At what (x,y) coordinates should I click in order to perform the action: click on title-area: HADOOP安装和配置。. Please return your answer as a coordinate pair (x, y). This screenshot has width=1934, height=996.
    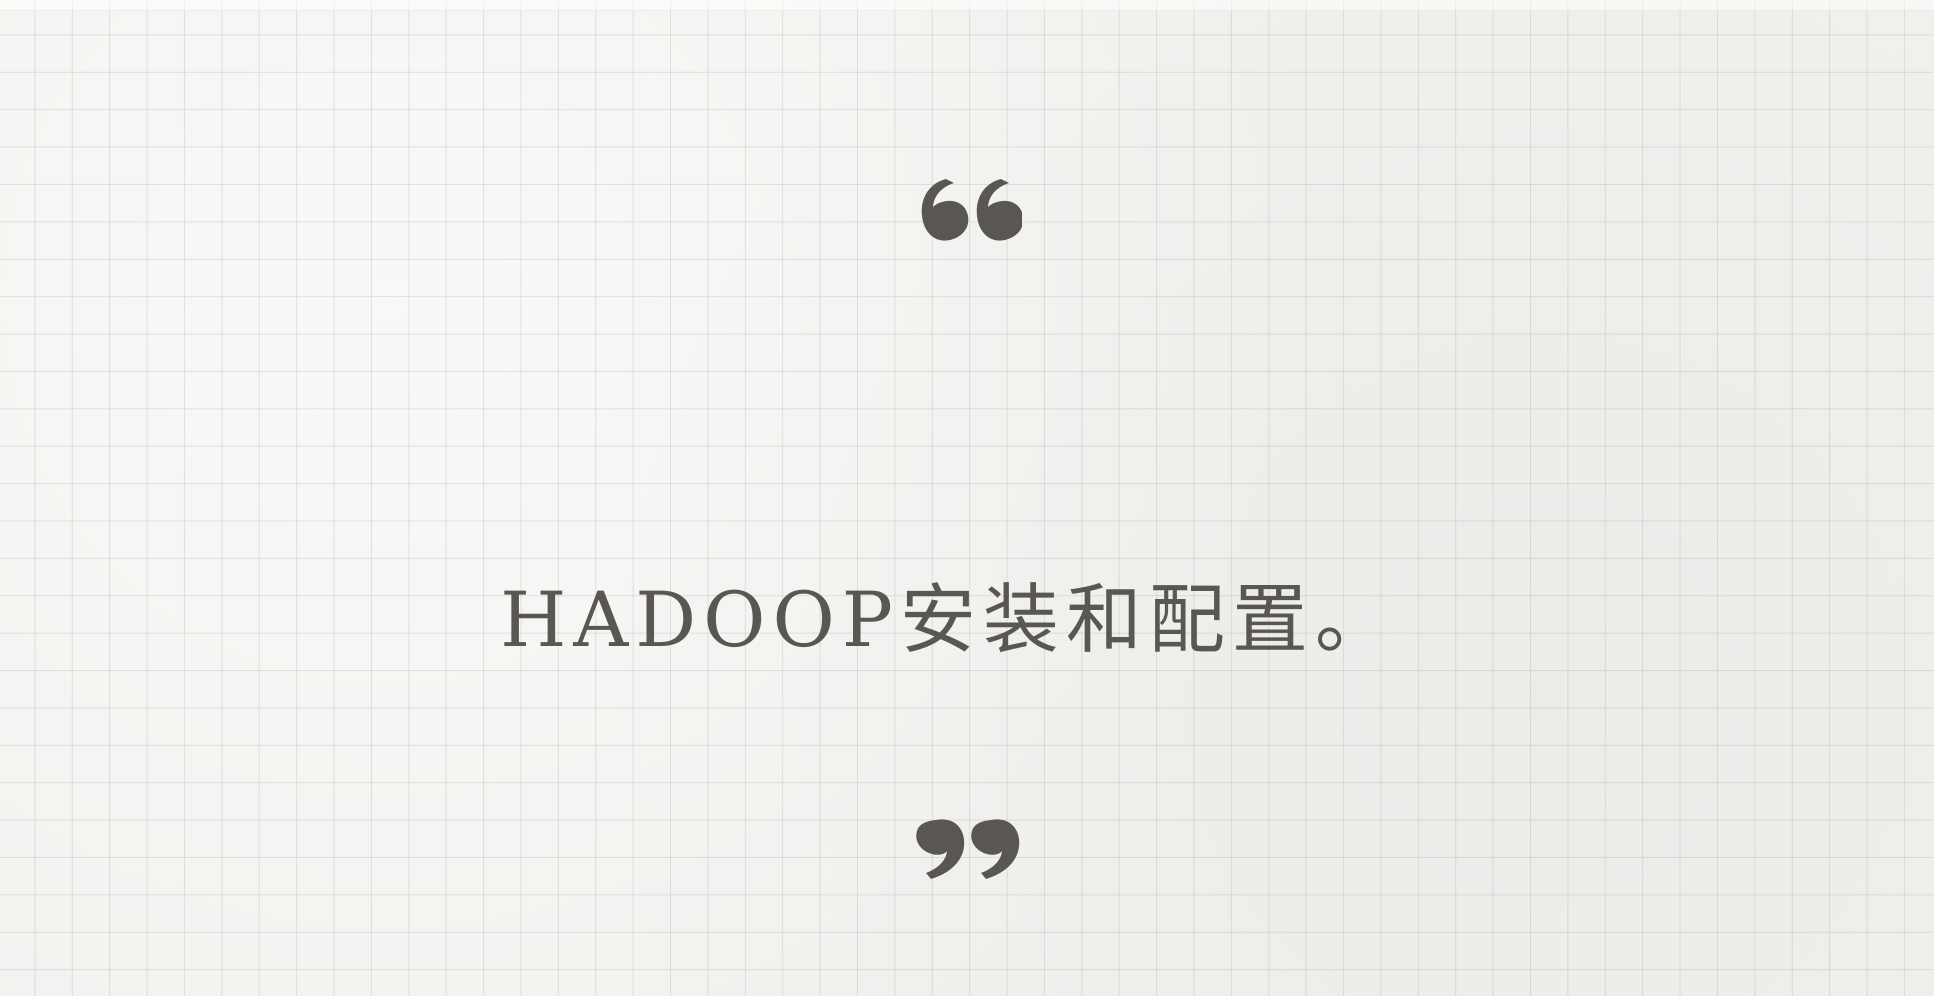
    Looking at the image, I should click on (967, 620).